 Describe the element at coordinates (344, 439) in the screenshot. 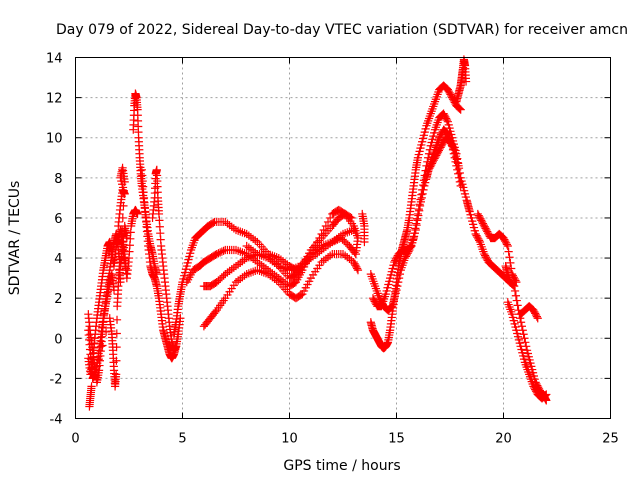

I see `x-tick-labels: 0 5 10 15 20 25` at that location.